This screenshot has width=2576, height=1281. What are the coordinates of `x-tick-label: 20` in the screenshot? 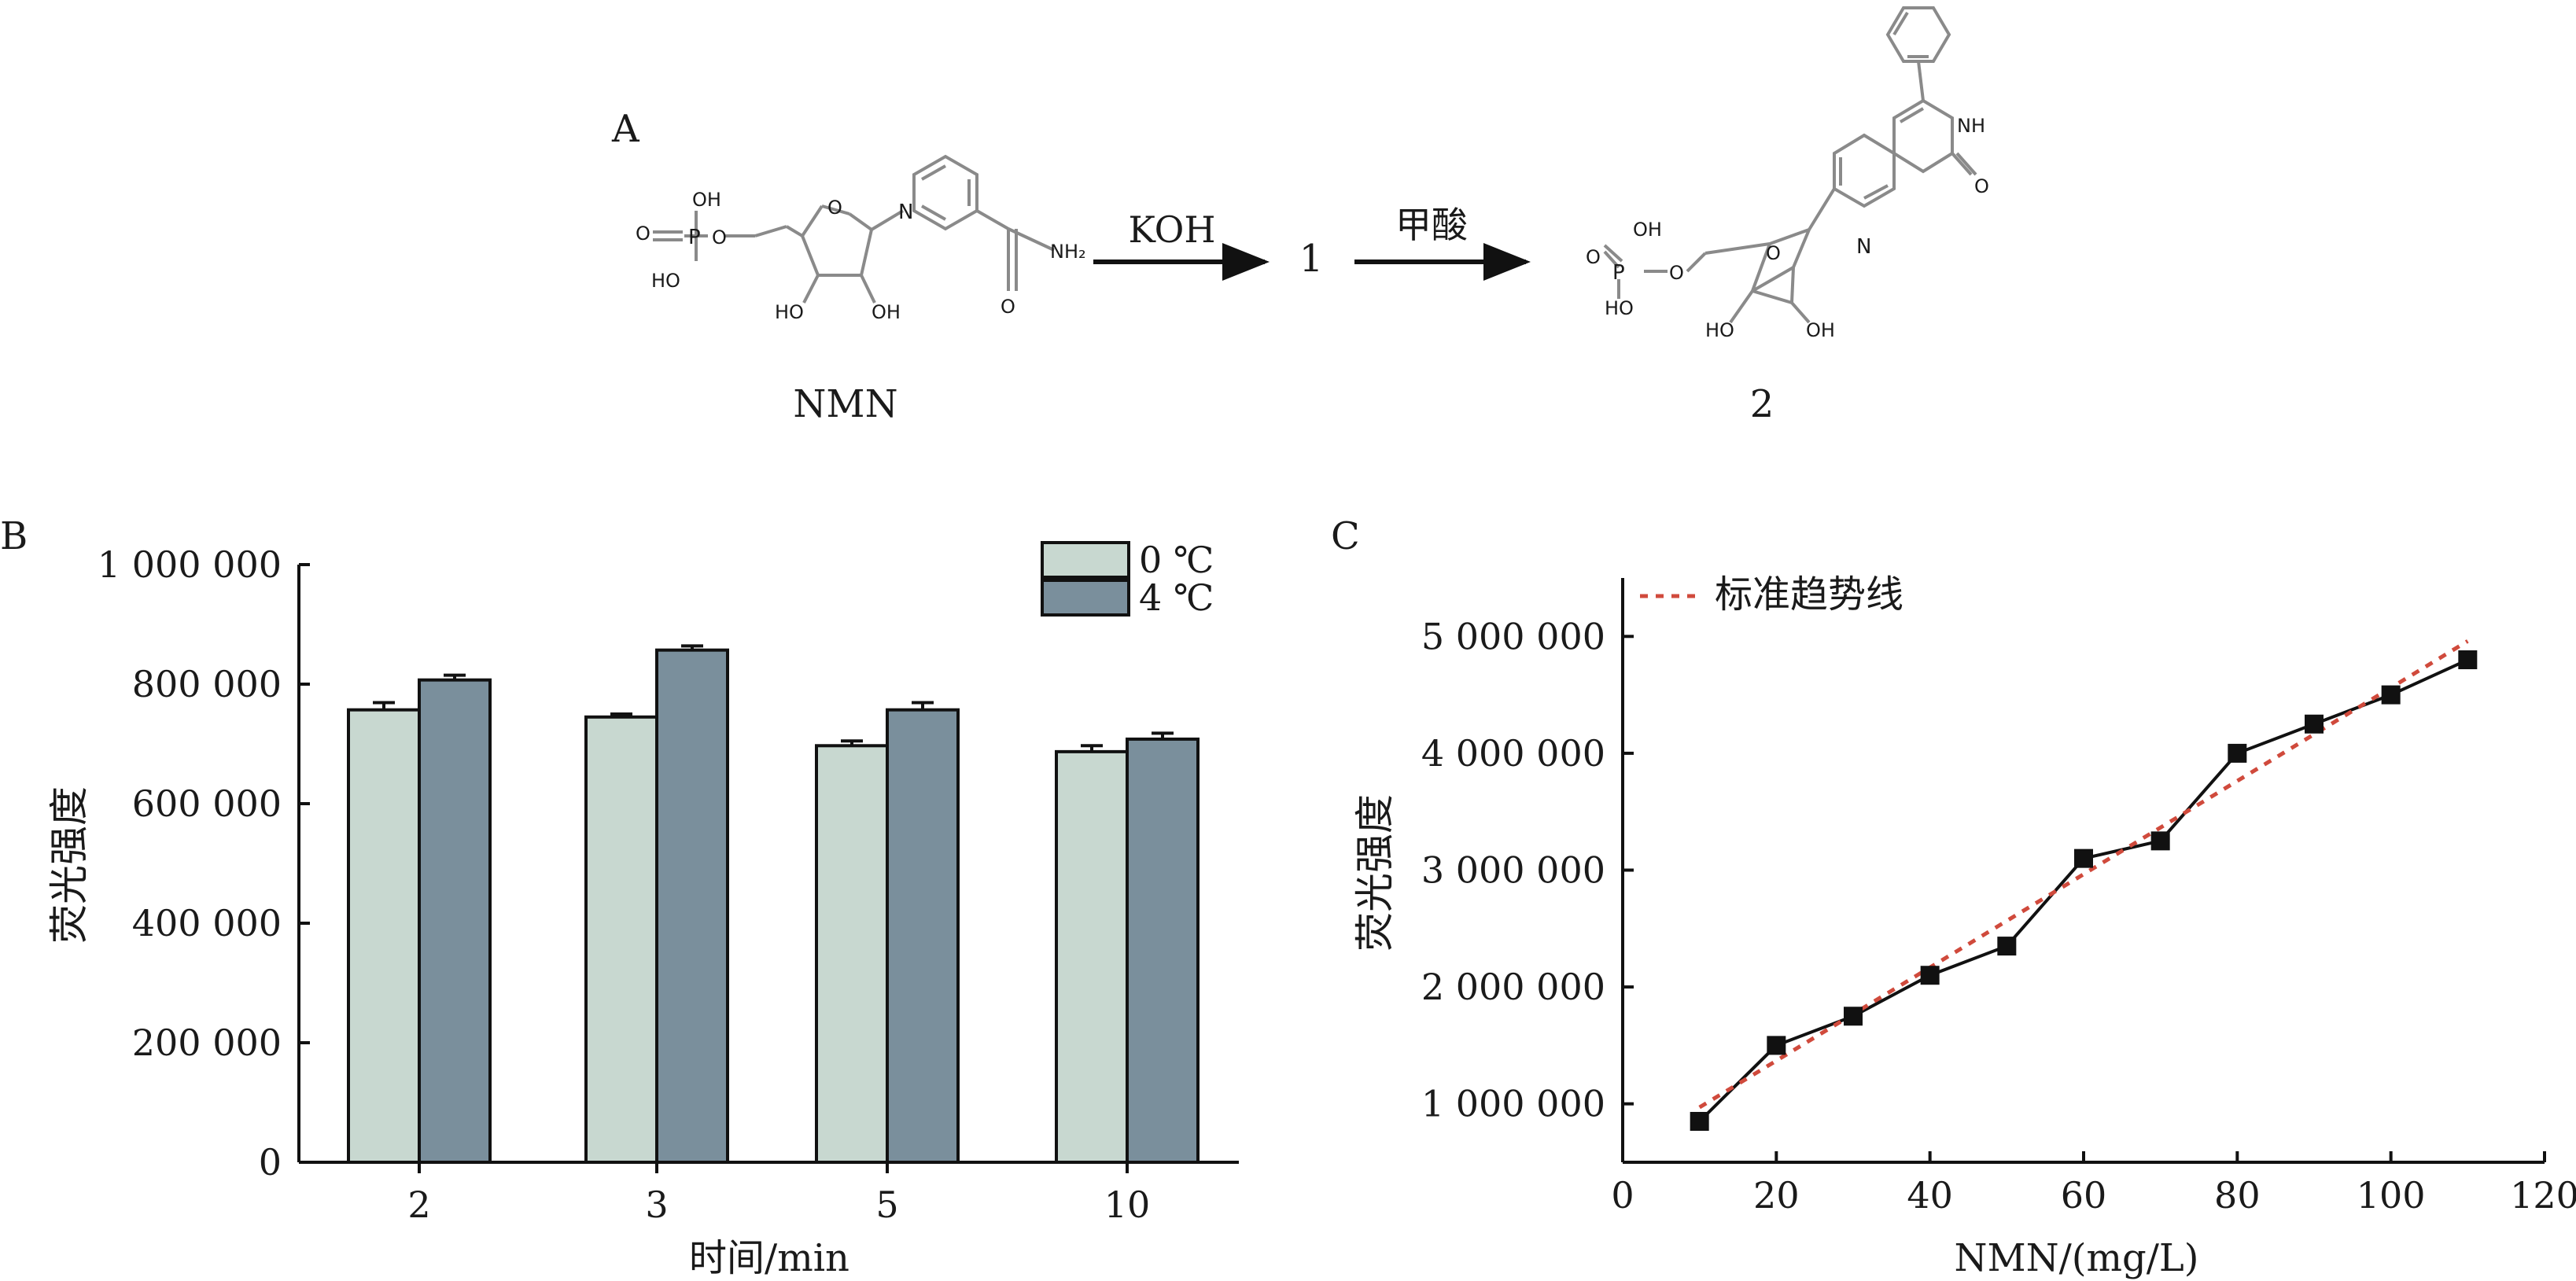 It's located at (1776, 1195).